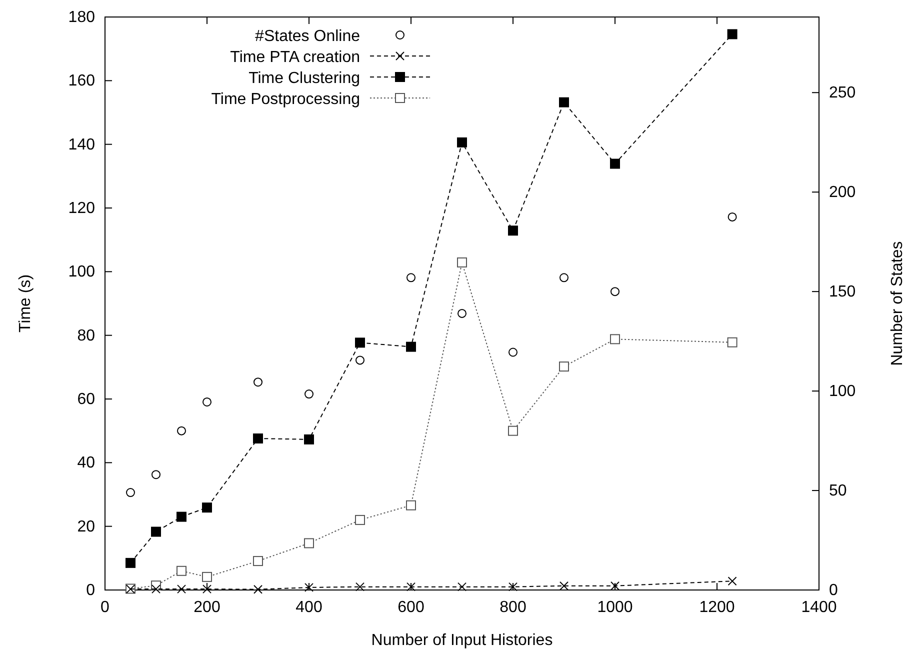 The height and width of the screenshot is (659, 918). I want to click on y-tick-label: 60, so click(86, 399).